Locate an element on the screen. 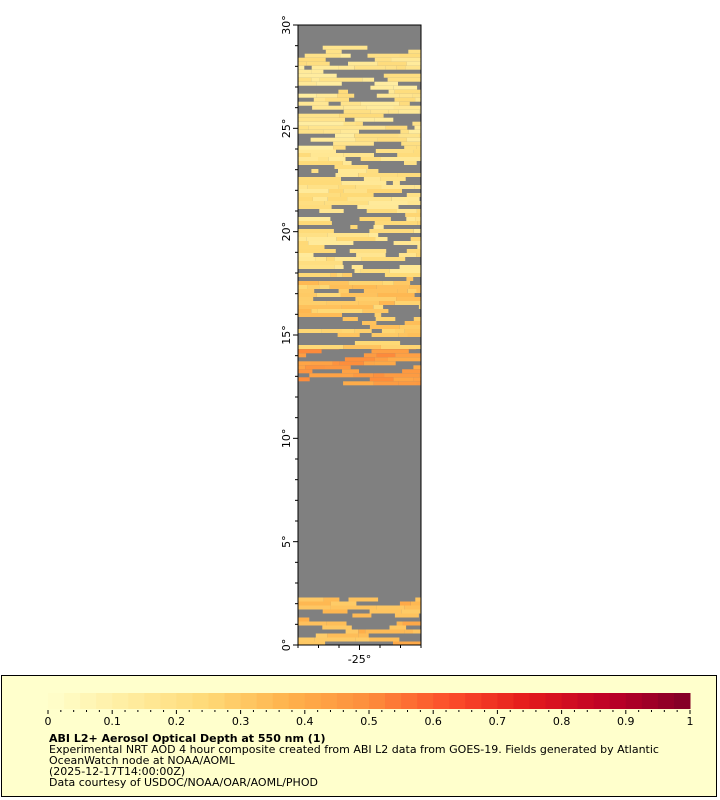  colorbar-label: 0.4 is located at coordinates (305, 721).